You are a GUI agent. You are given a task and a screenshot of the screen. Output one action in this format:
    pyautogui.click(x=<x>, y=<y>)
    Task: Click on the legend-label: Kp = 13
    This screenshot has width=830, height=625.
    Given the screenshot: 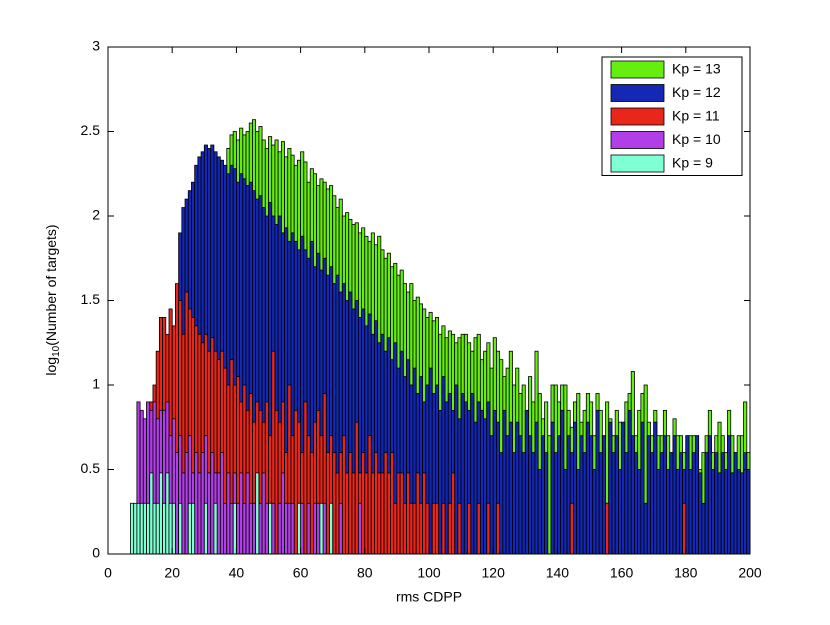 What is the action you would take?
    pyautogui.click(x=696, y=69)
    